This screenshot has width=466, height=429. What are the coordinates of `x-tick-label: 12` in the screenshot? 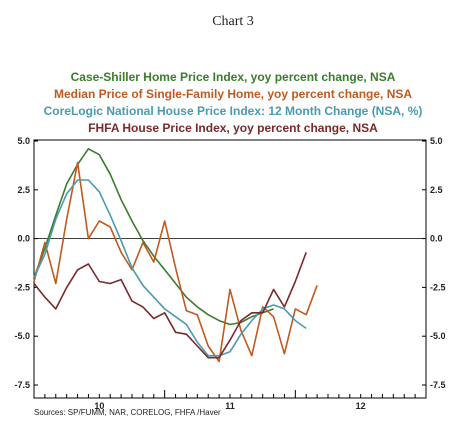 It's located at (361, 406).